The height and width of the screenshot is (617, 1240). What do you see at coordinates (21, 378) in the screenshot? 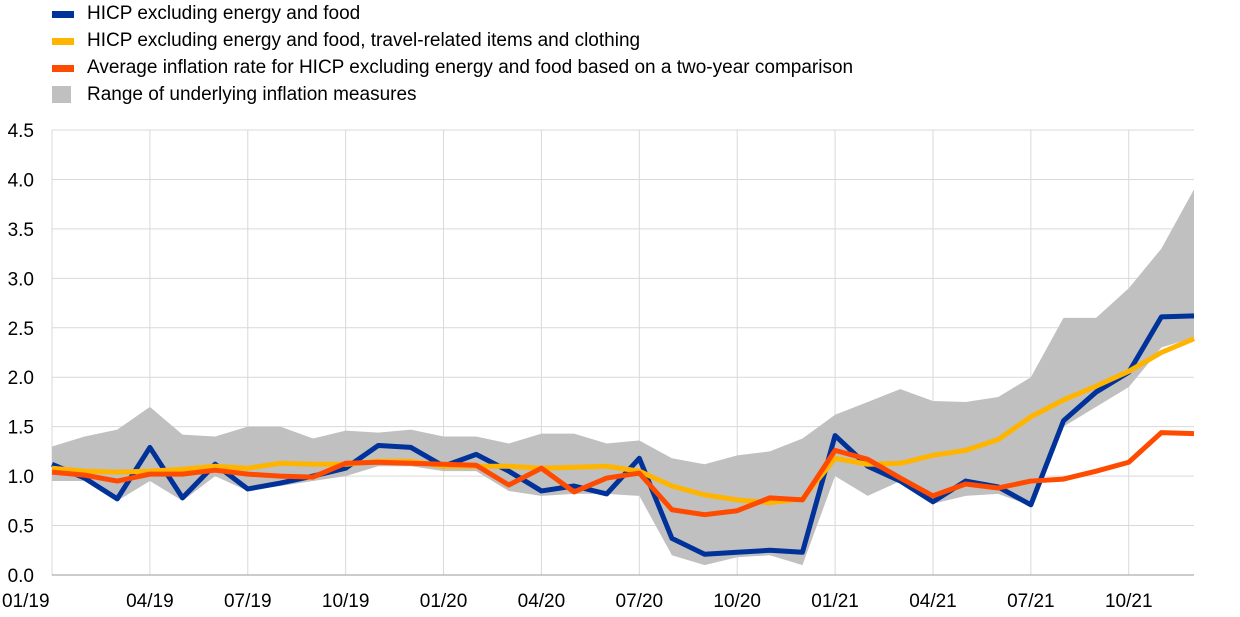
I see `y-tick-label: 2.0` at bounding box center [21, 378].